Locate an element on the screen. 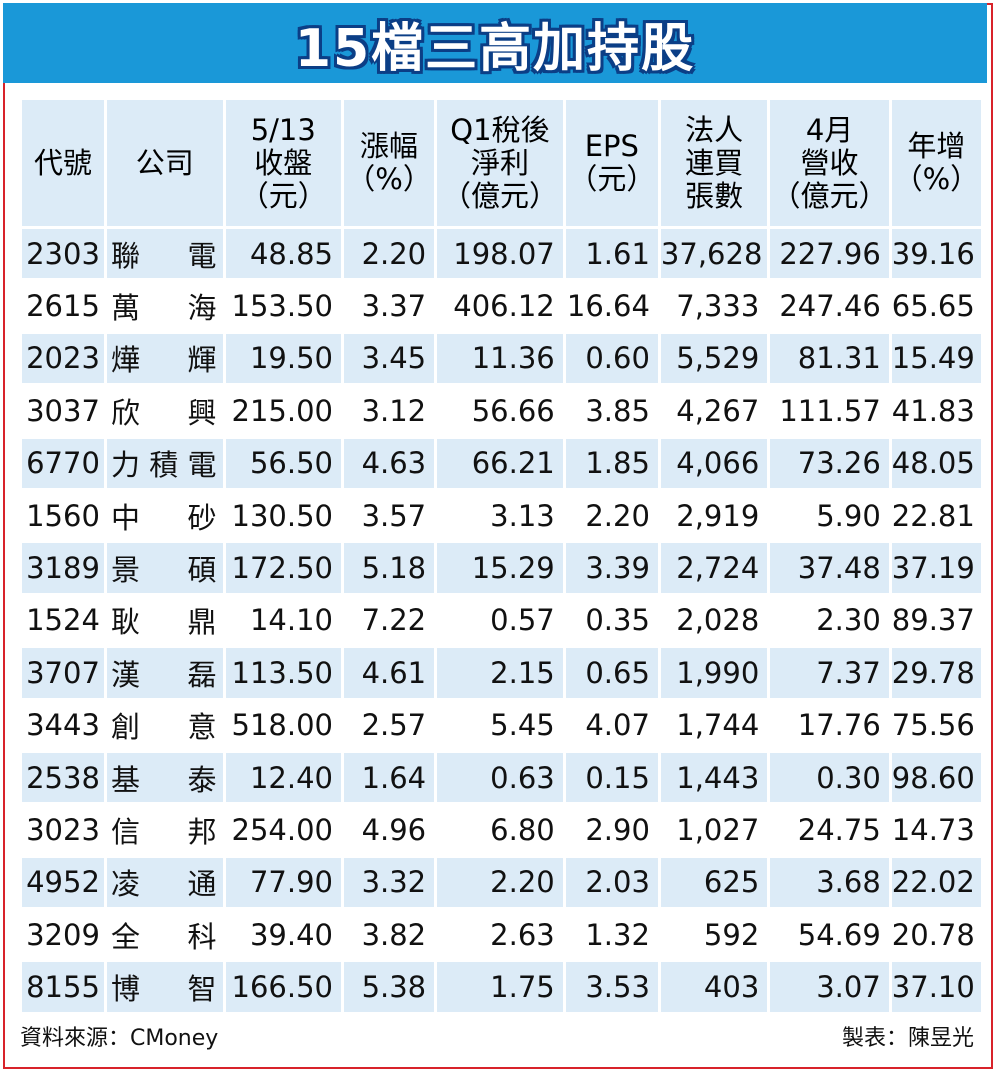 The height and width of the screenshot is (1075, 1000). cell-revenue: 54.69 is located at coordinates (829, 935).